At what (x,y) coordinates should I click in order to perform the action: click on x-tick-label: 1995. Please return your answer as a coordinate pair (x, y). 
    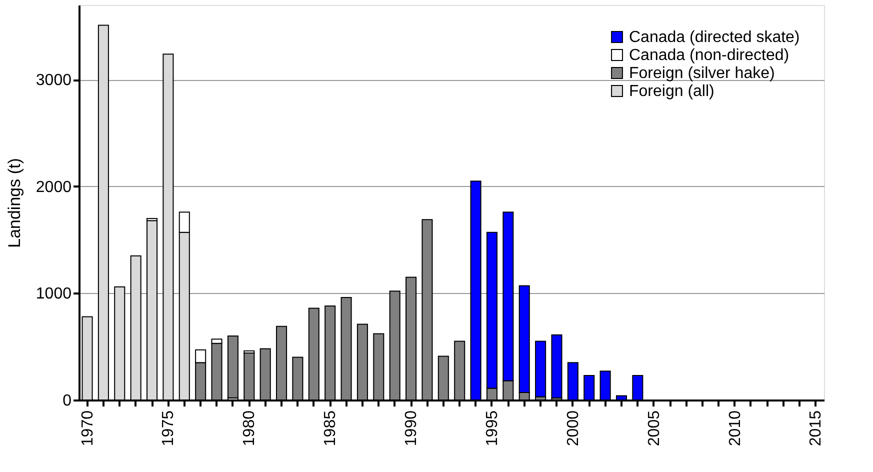
    Looking at the image, I should click on (492, 428).